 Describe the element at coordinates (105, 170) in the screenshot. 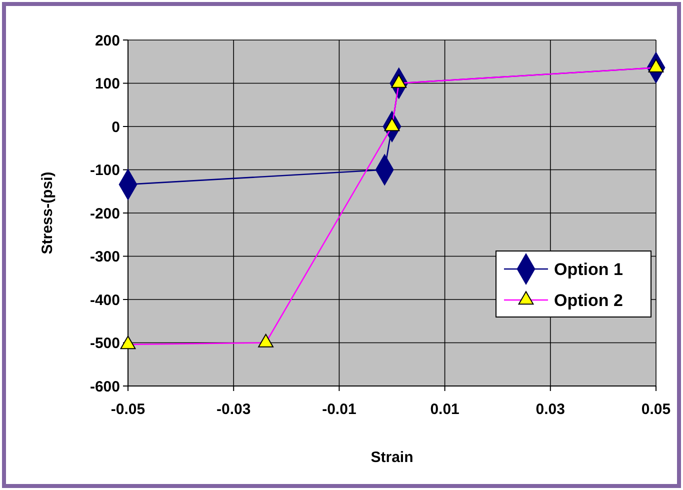

I see `y-tick-label: -100` at that location.